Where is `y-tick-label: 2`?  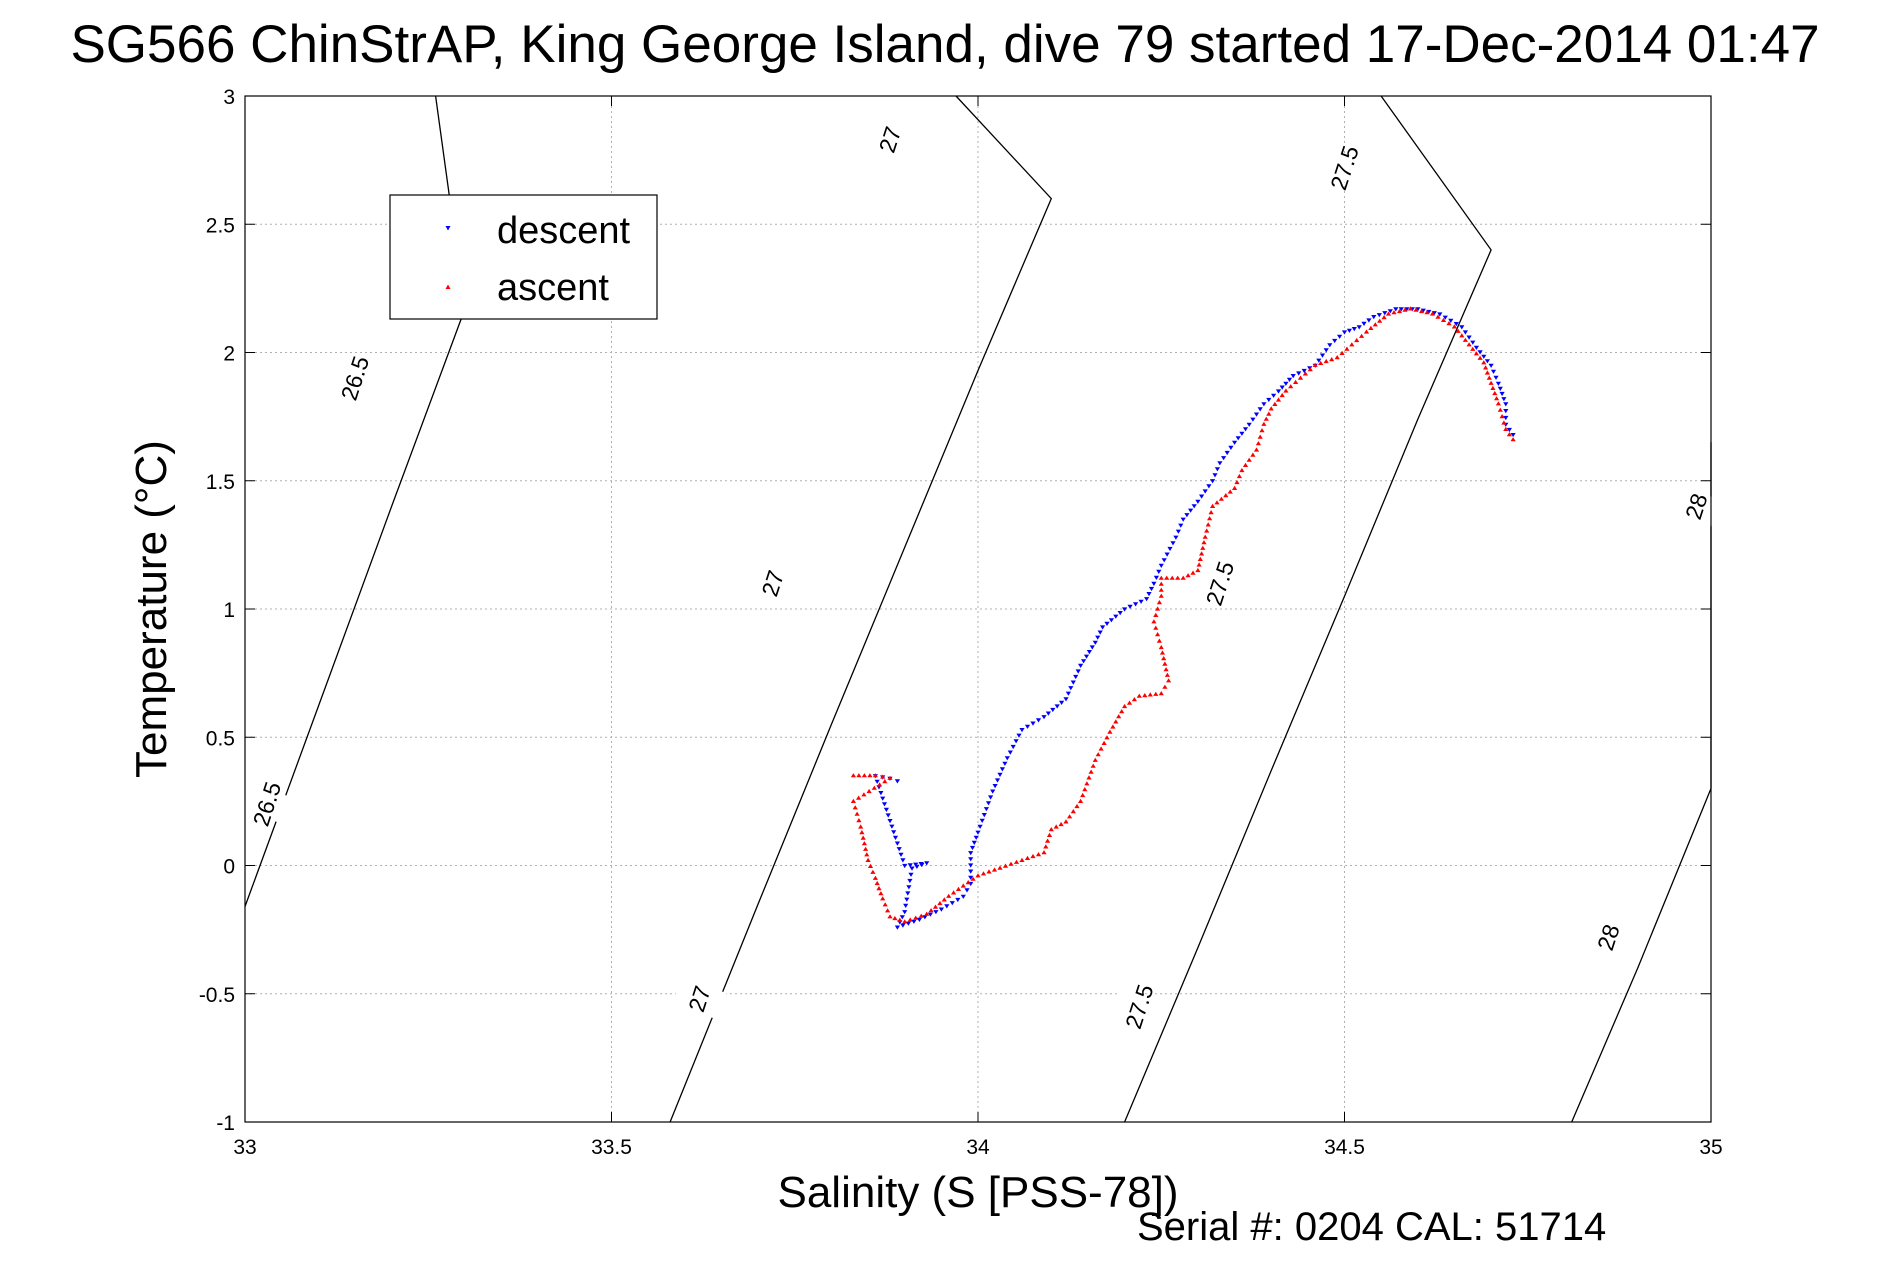 y-tick-label: 2 is located at coordinates (229, 354).